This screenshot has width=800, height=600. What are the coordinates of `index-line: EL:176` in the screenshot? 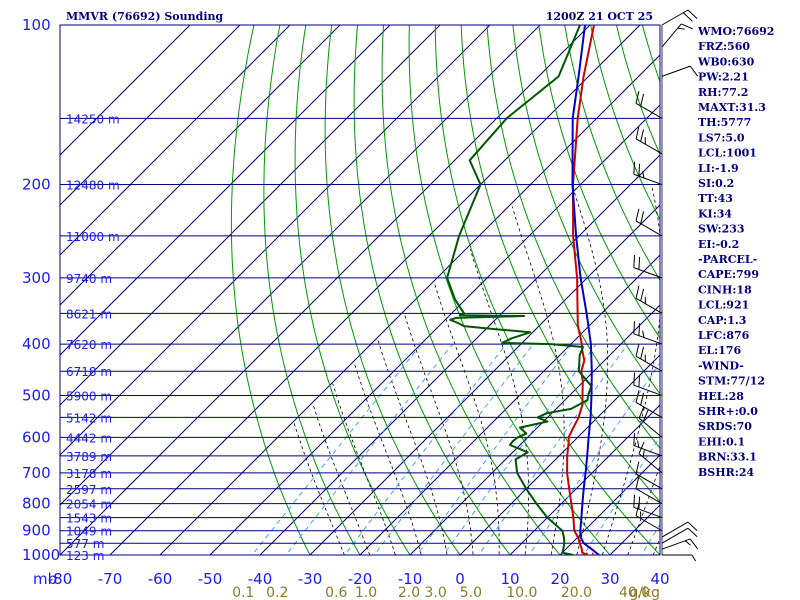 It's located at (719, 350).